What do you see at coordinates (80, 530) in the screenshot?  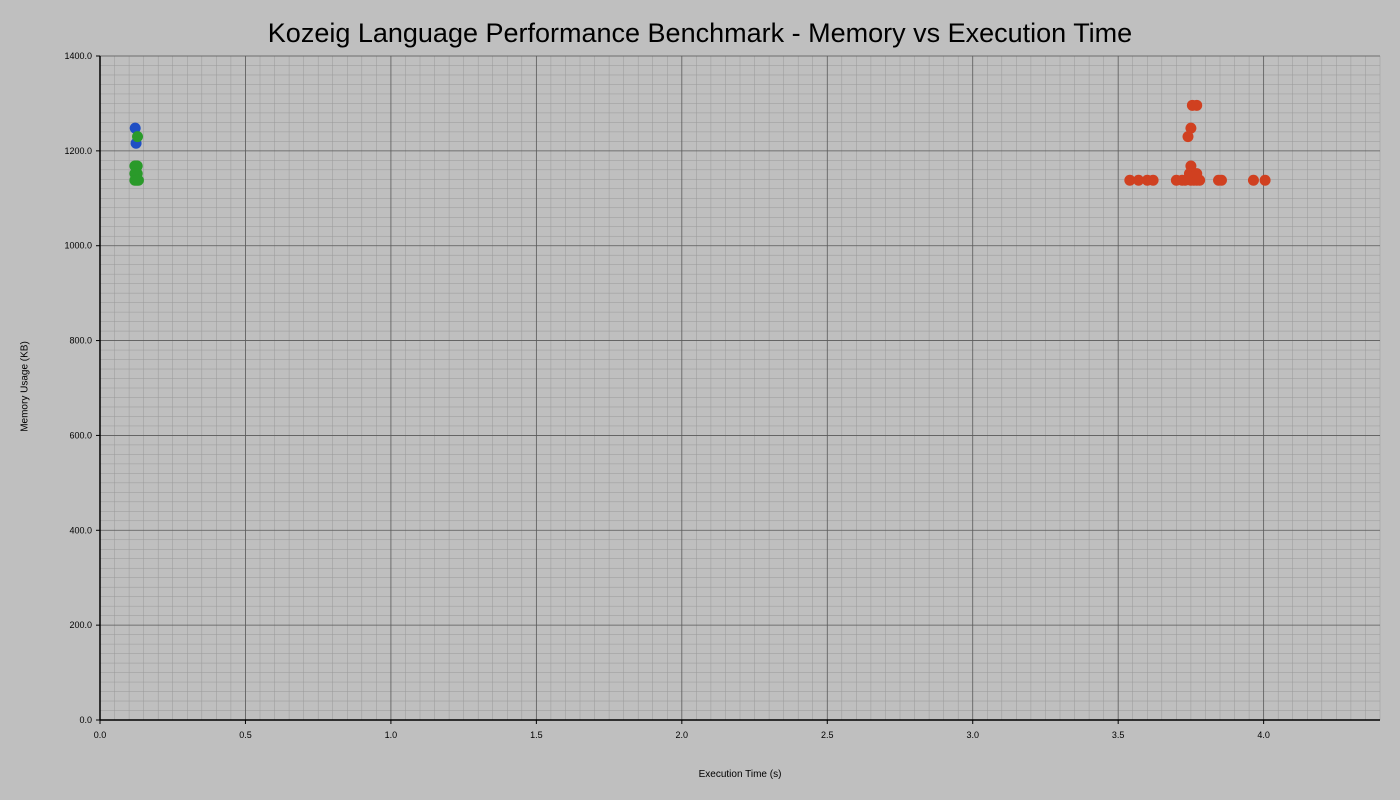 I see `y-tick-label: 400.0` at bounding box center [80, 530].